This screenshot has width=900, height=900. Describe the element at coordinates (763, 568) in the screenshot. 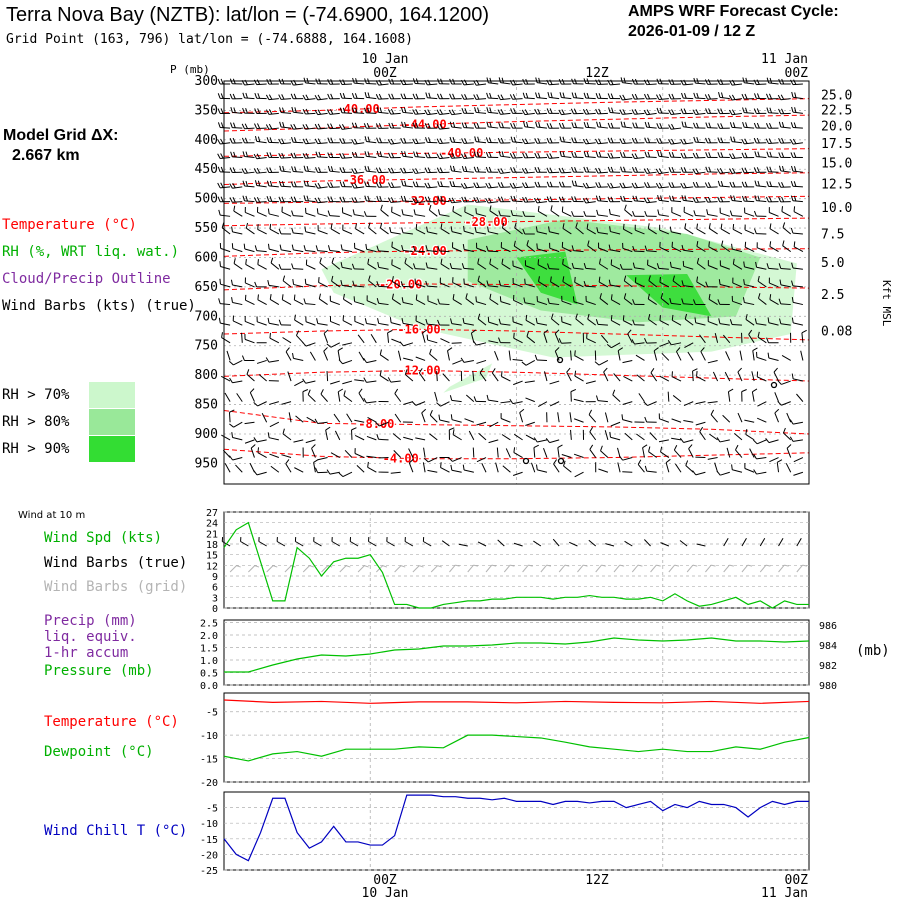

I see `grid-wind-barb-shaft` at that location.